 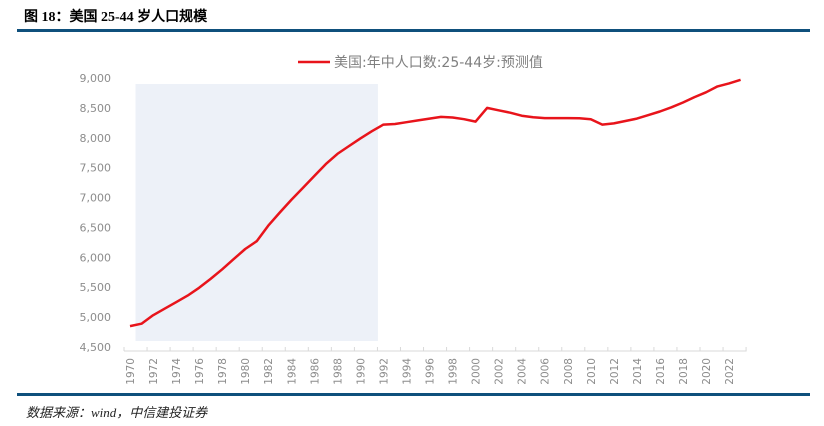 I want to click on figure-title: 图 18：美国 25-44 岁人口规模, so click(x=116, y=17).